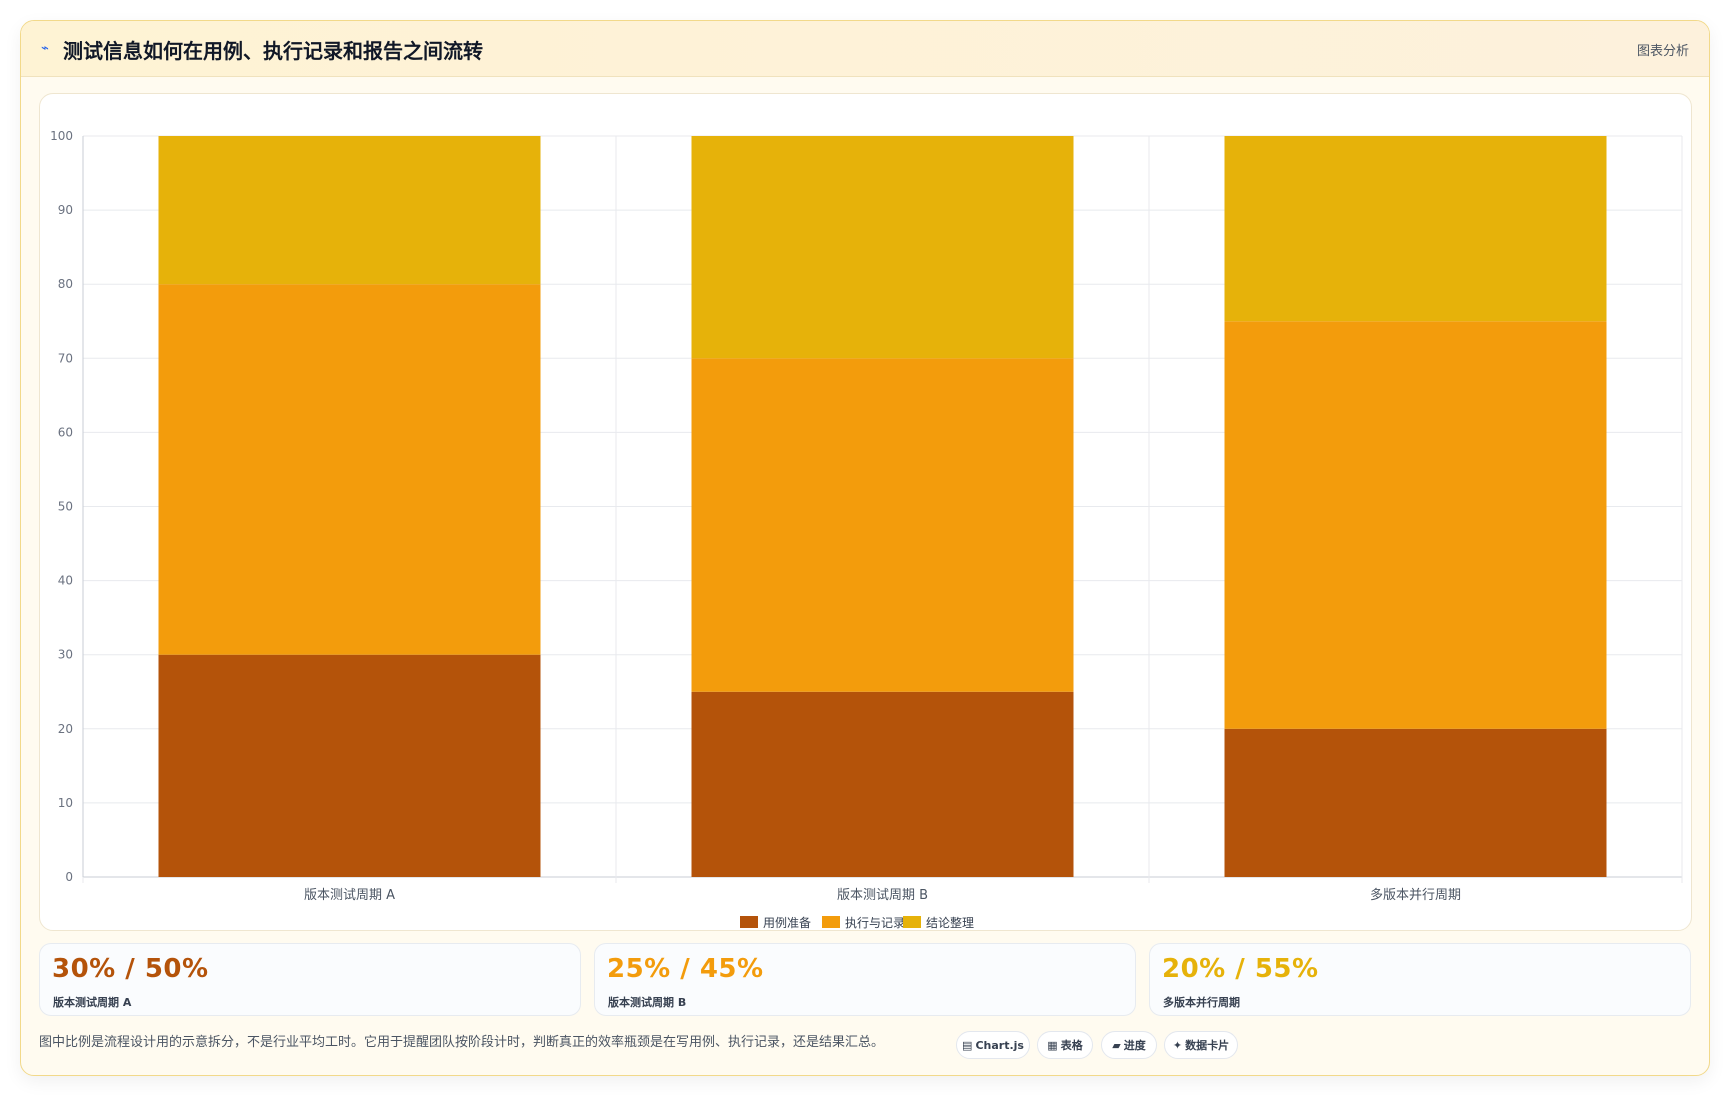  I want to click on y-tick-label: 40, so click(65, 581).